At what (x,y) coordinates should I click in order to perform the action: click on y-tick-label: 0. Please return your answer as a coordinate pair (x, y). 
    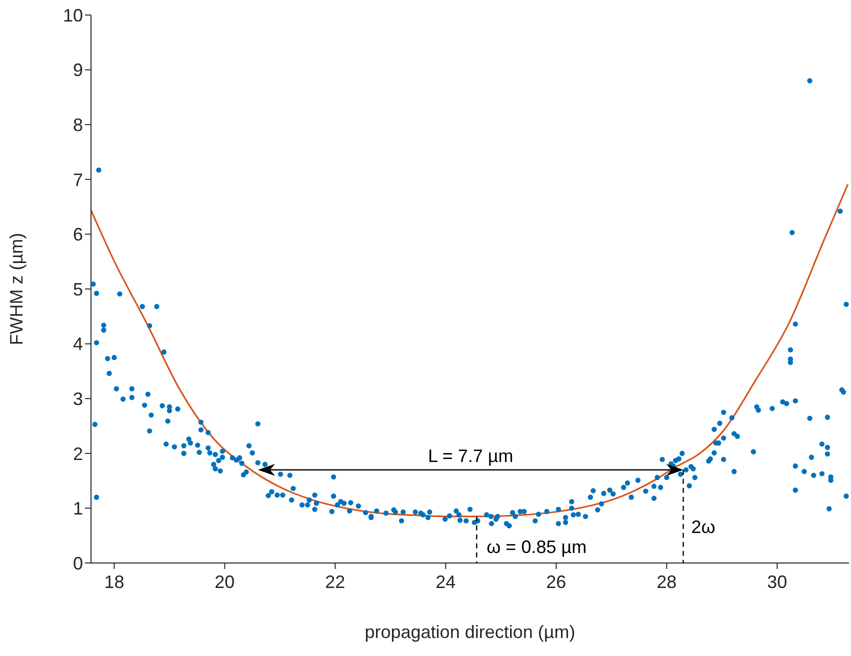
    Looking at the image, I should click on (77, 563).